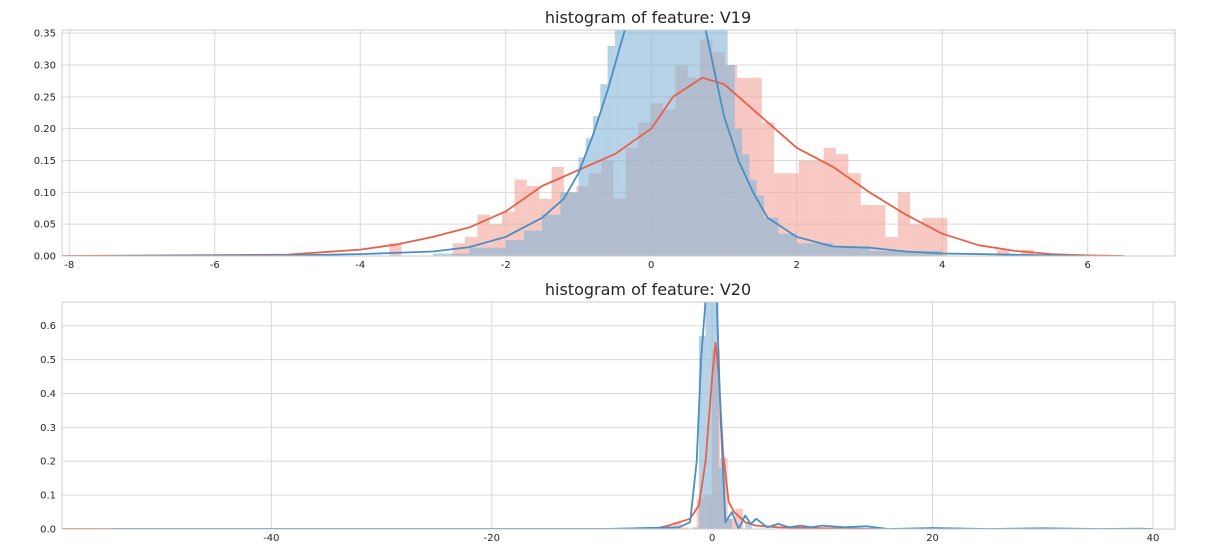  Describe the element at coordinates (215, 265) in the screenshot. I see `x-tick-label: -6` at that location.